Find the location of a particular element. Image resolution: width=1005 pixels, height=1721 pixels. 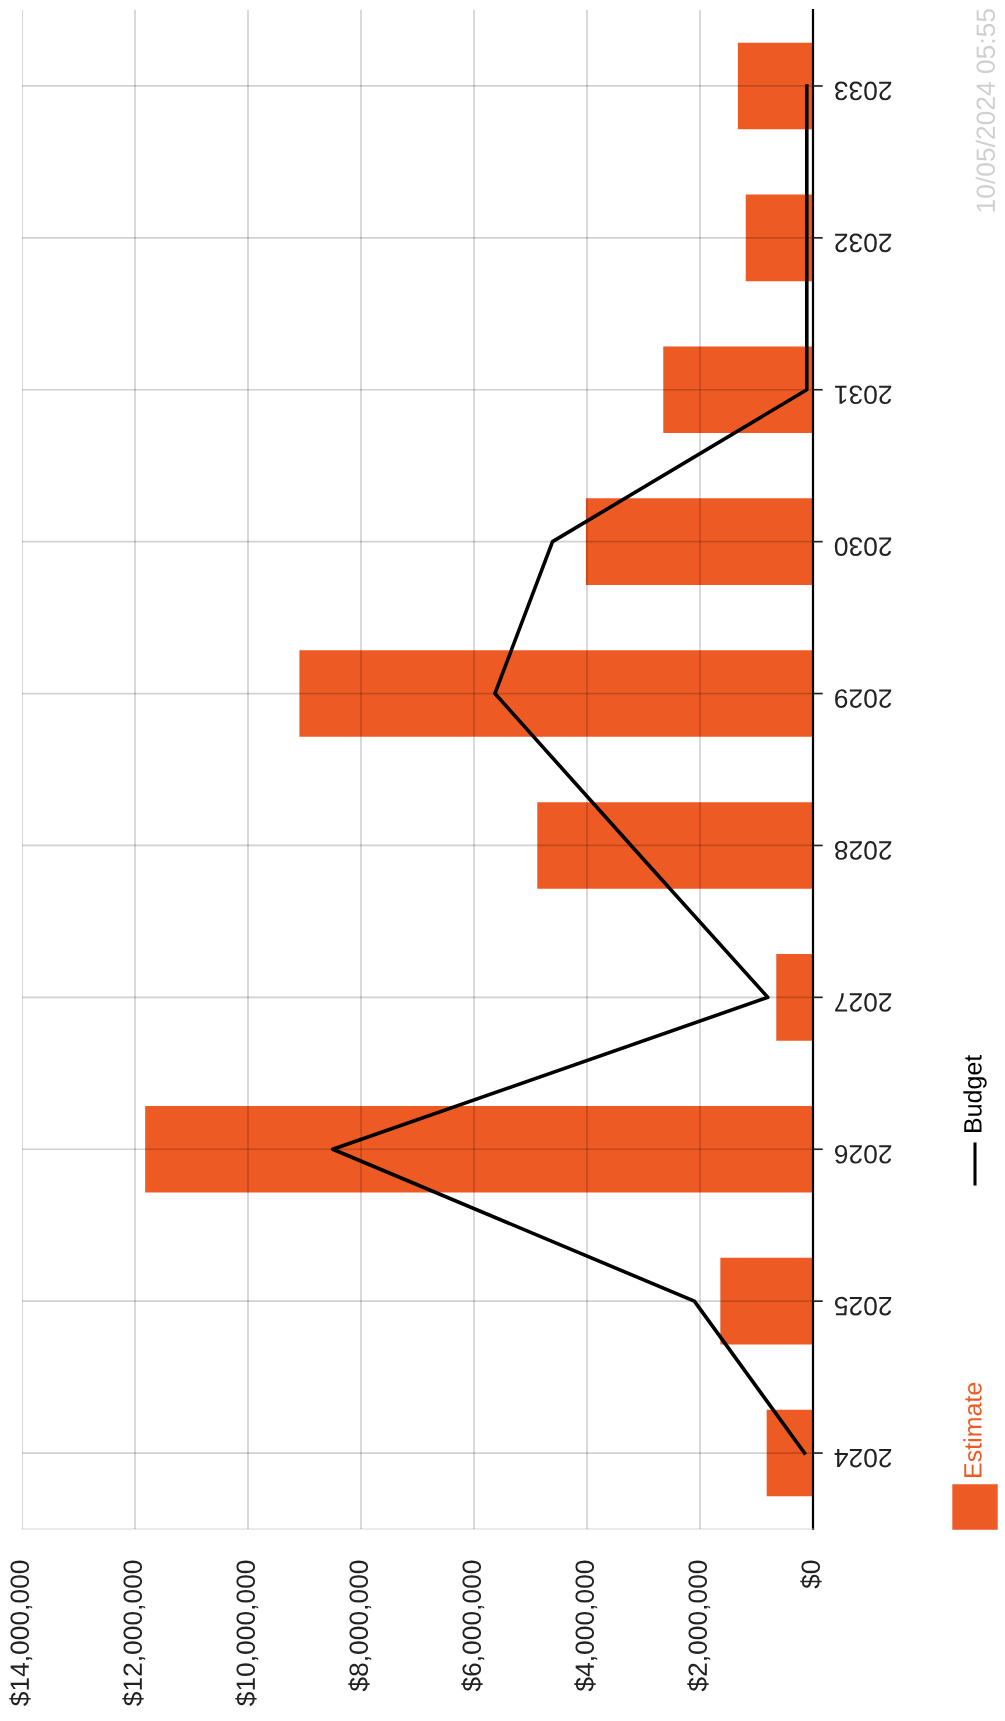

y-tick-label: 2030 is located at coordinates (863, 546).